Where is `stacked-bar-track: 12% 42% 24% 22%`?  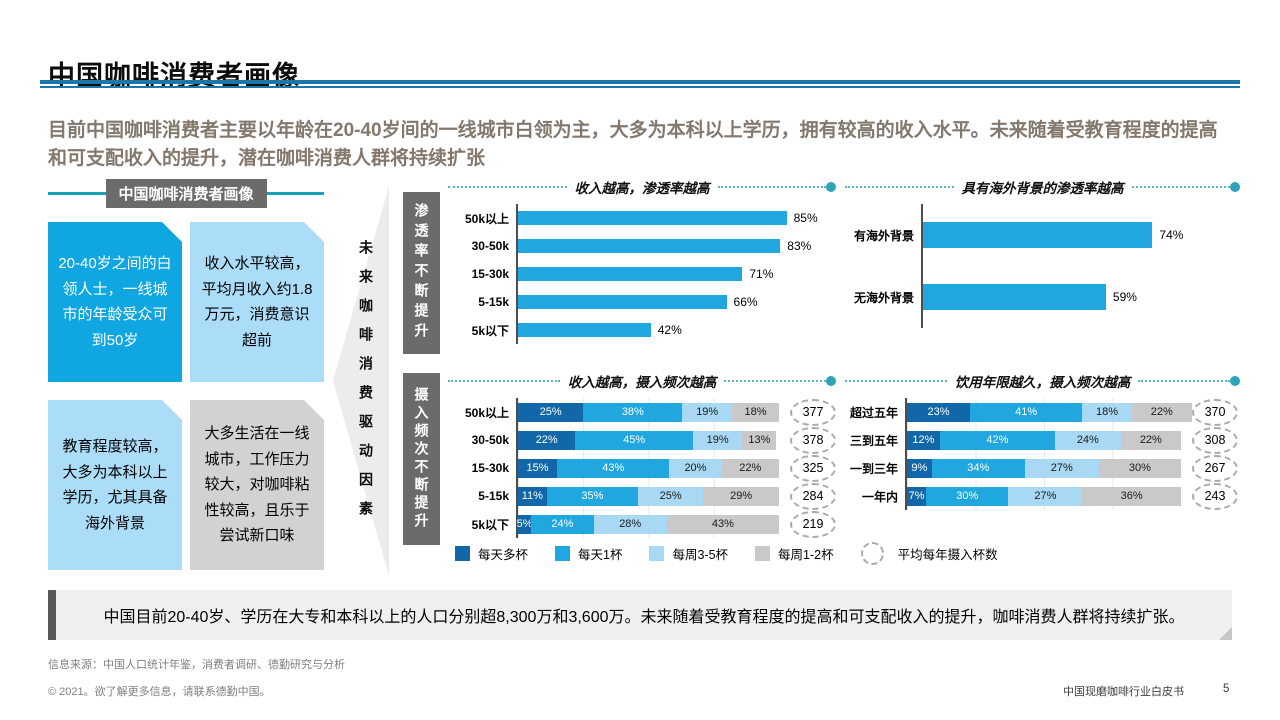 stacked-bar-track: 12% 42% 24% 22% is located at coordinates (1043, 440).